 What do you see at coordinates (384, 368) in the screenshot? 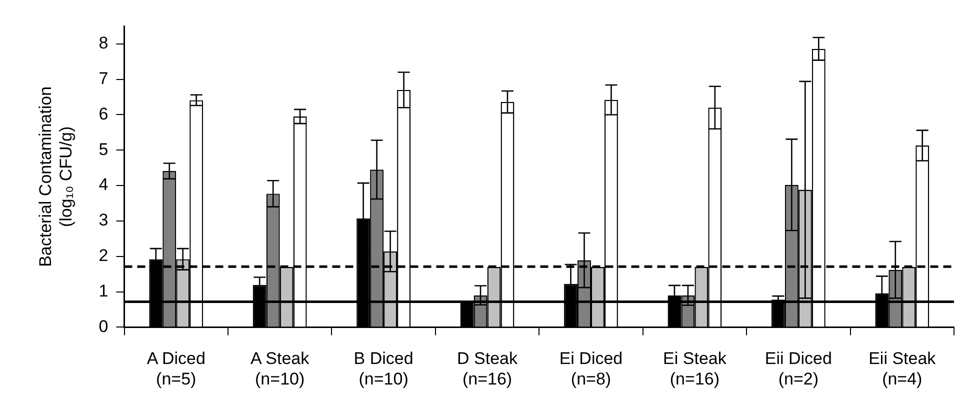
I see `x-tick-label: B Diced (n=10)` at bounding box center [384, 368].